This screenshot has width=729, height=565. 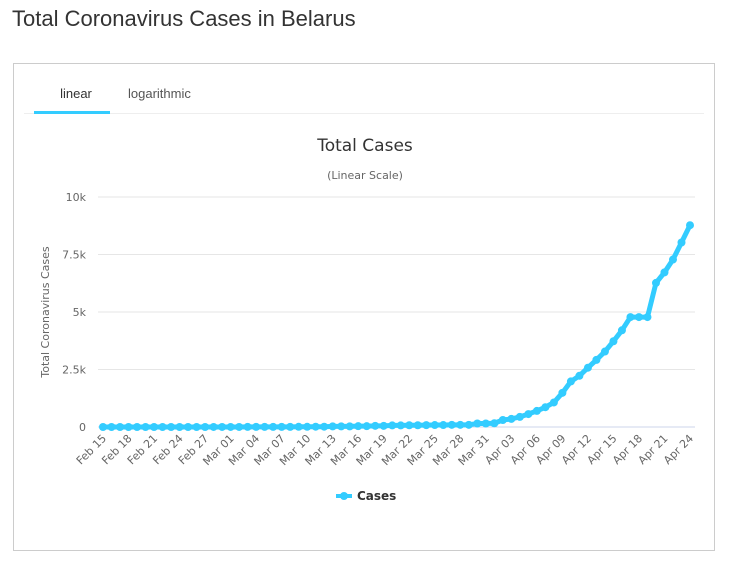 What do you see at coordinates (344, 496) in the screenshot?
I see `legend-marker` at bounding box center [344, 496].